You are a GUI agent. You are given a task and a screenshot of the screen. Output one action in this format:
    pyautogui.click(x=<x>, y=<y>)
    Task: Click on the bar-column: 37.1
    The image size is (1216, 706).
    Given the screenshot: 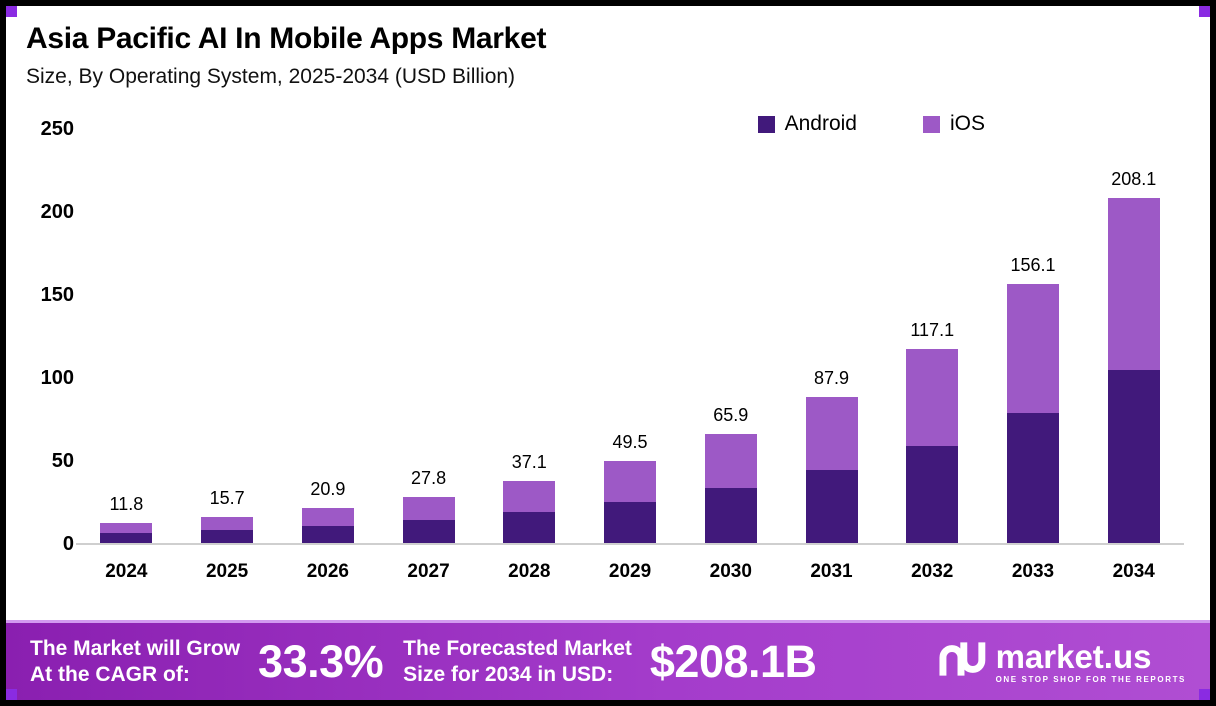 What is the action you would take?
    pyautogui.click(x=529, y=497)
    